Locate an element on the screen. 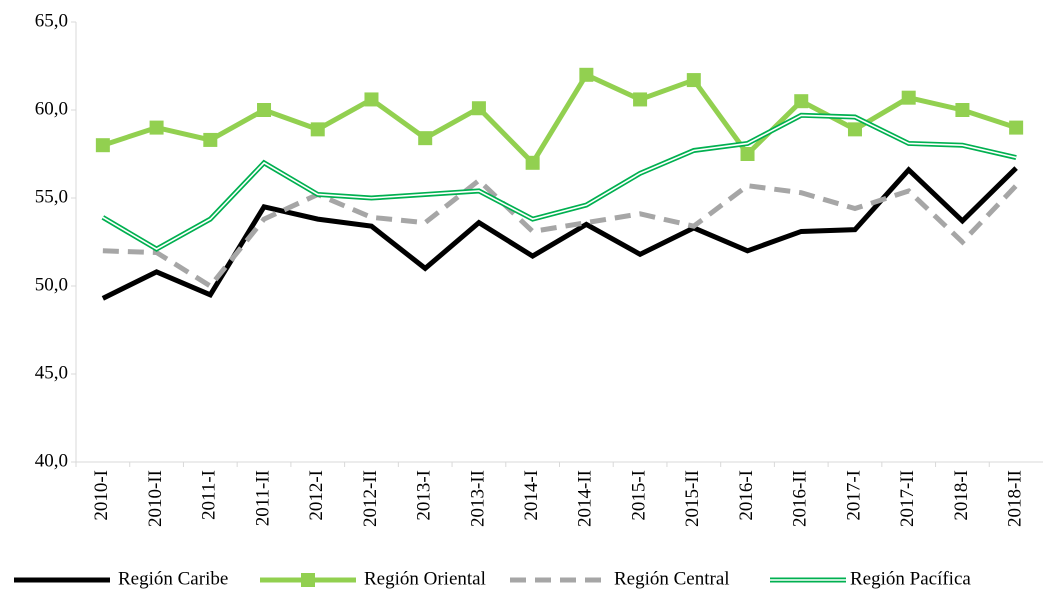 This screenshot has width=1047, height=598. series-line is located at coordinates (559, 119).